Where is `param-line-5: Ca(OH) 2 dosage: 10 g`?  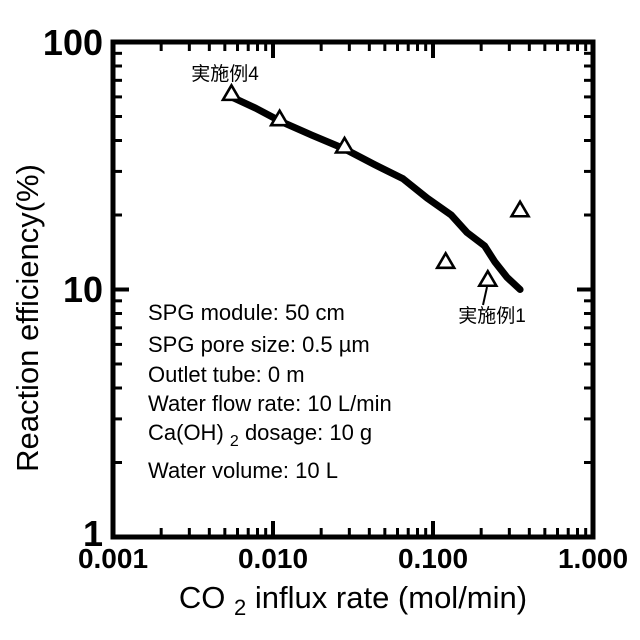 param-line-5: Ca(OH) 2 dosage: 10 g is located at coordinates (260, 435).